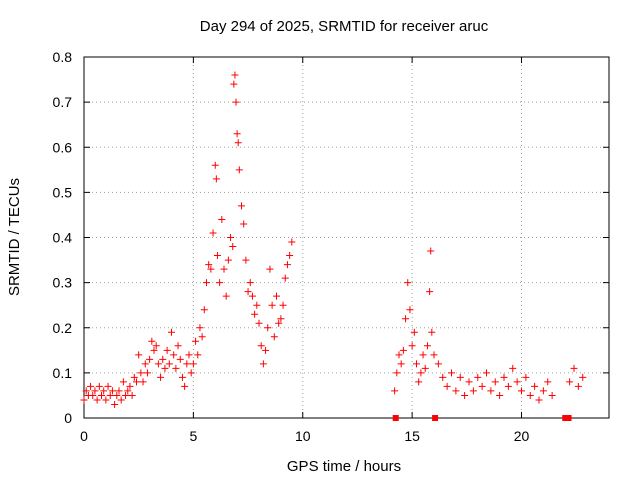 The image size is (640, 480). What do you see at coordinates (63, 192) in the screenshot?
I see `y-tick-label: 0.5` at bounding box center [63, 192].